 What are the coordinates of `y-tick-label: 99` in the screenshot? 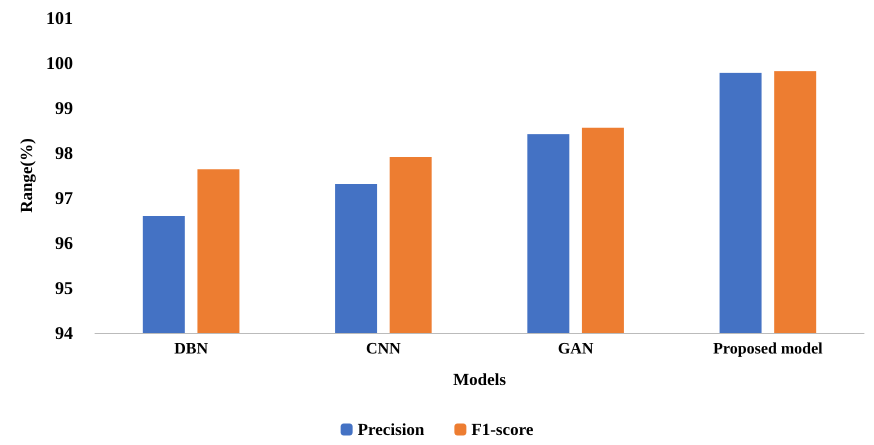 It's located at (64, 108).